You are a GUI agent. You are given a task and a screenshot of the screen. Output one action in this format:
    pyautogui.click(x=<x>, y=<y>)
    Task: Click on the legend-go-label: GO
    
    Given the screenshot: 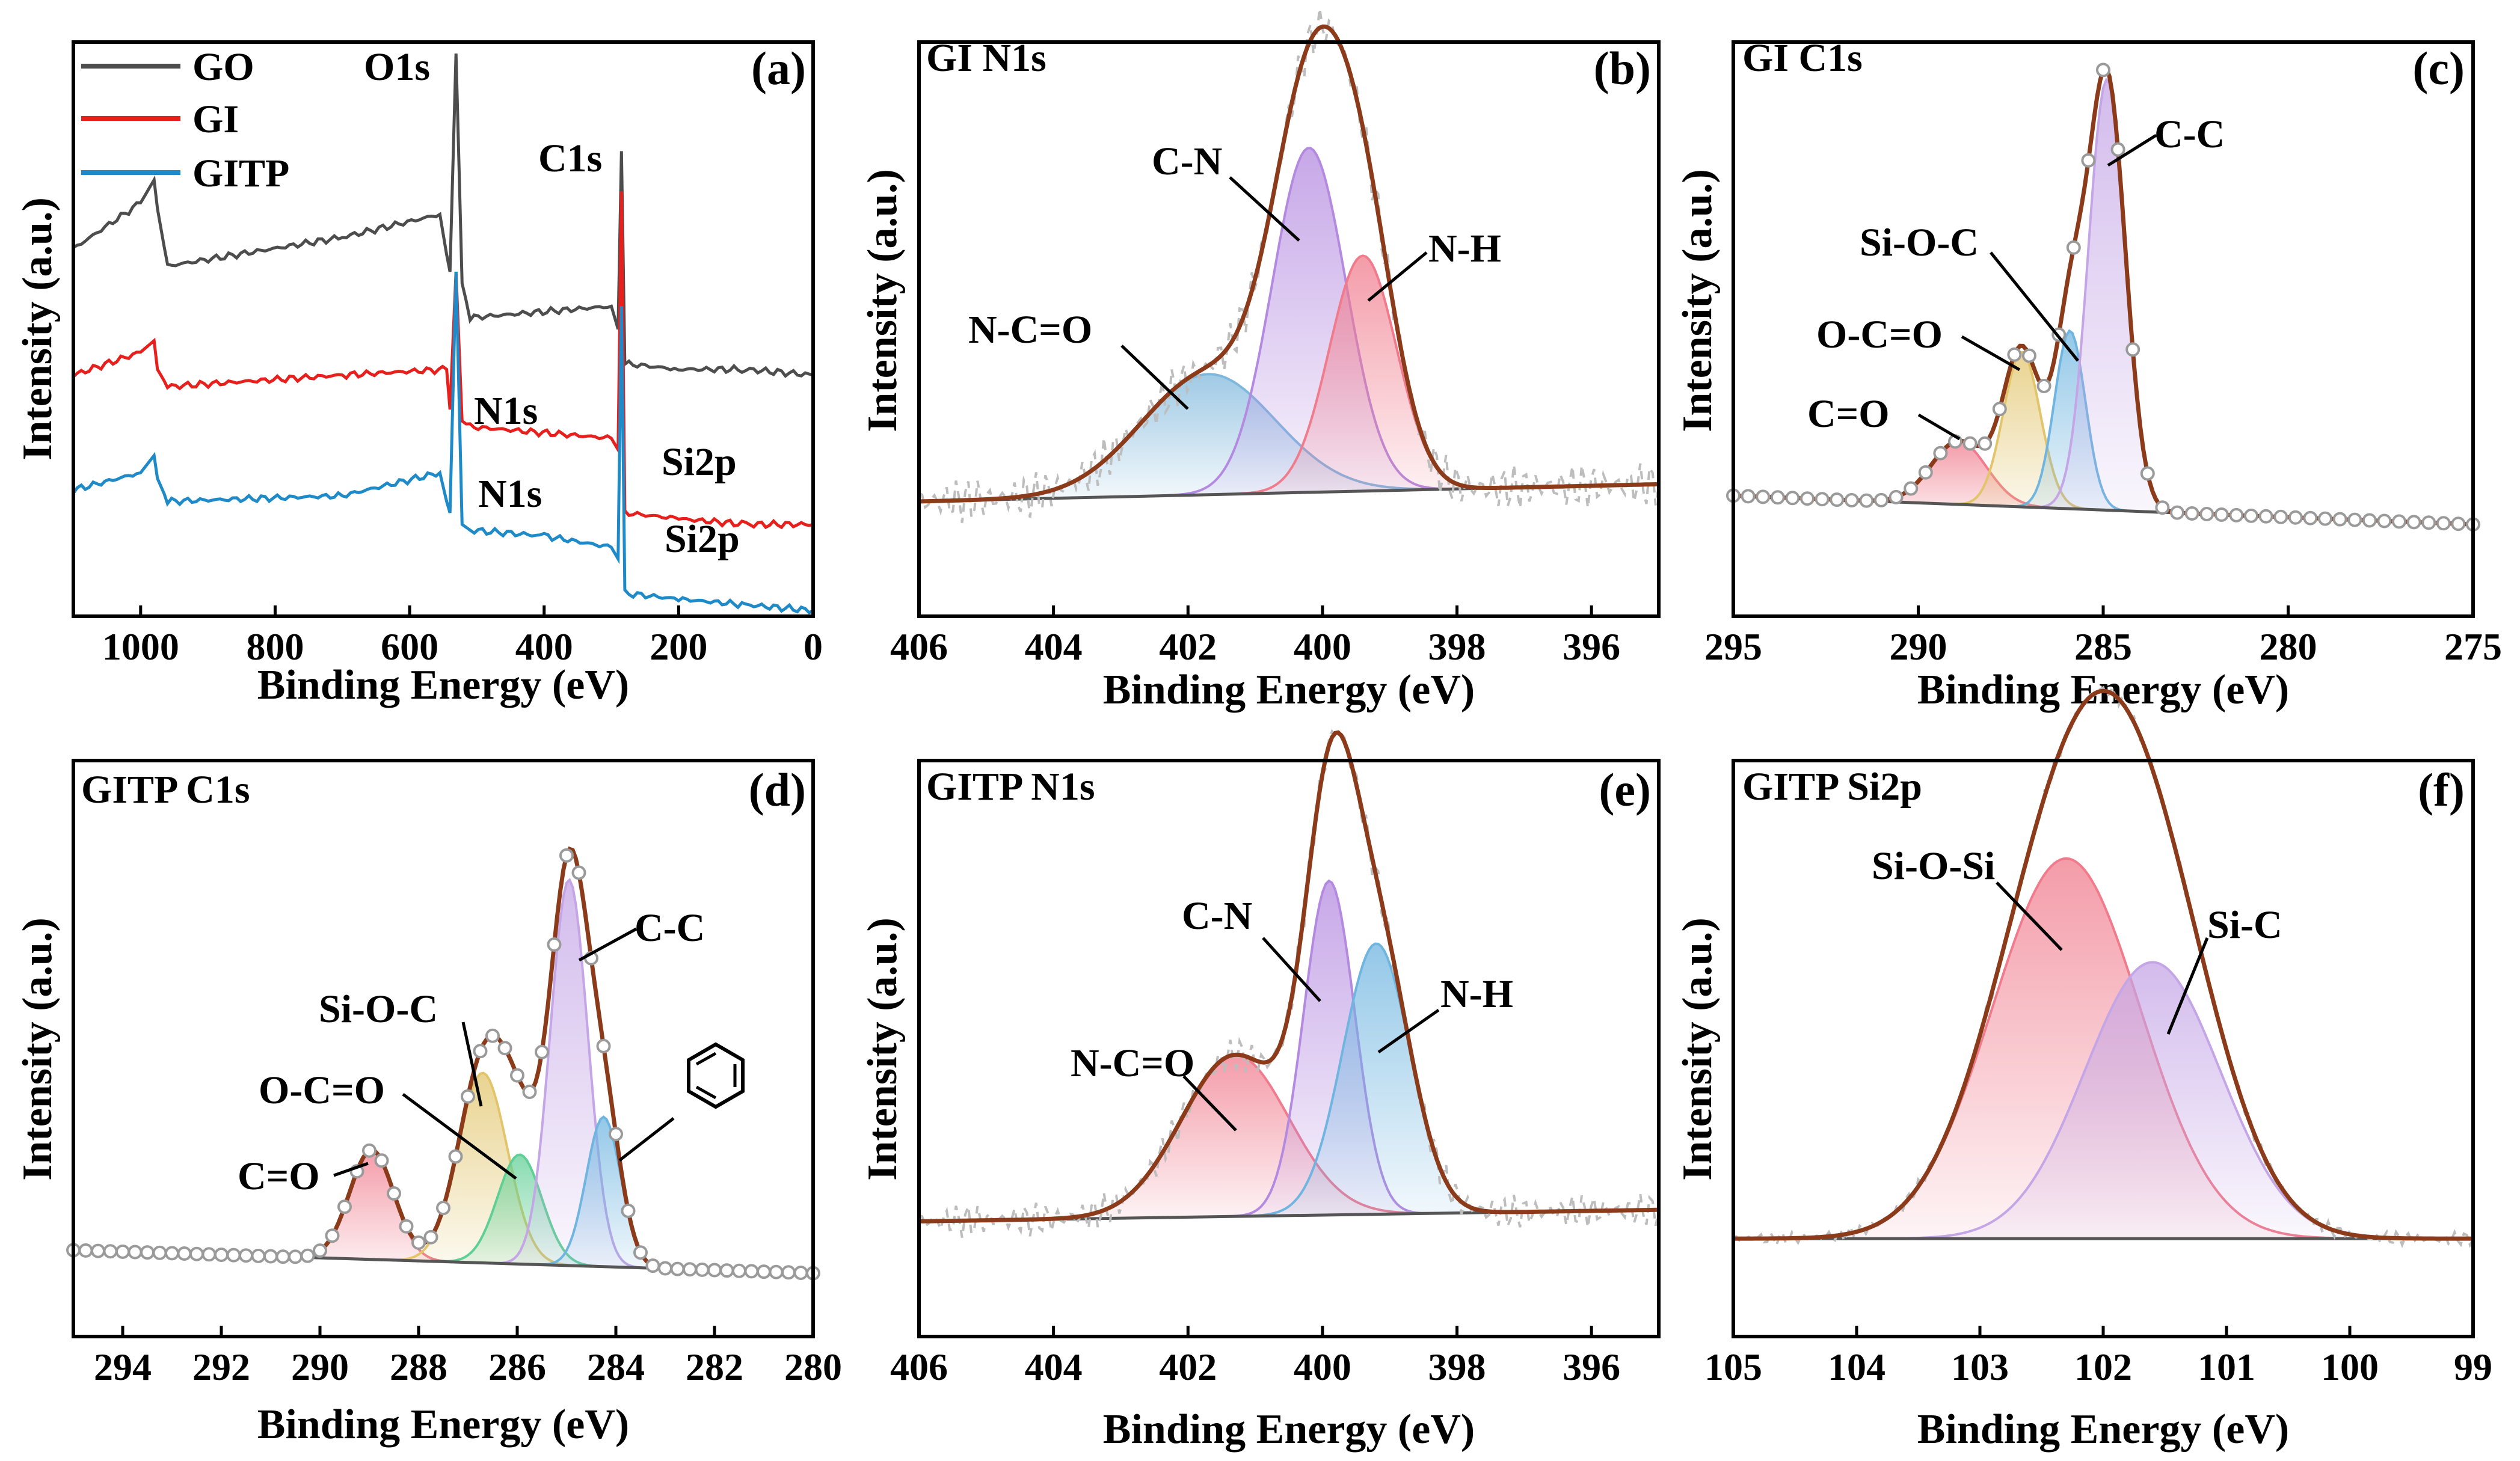 What is the action you would take?
    pyautogui.click(x=223, y=67)
    